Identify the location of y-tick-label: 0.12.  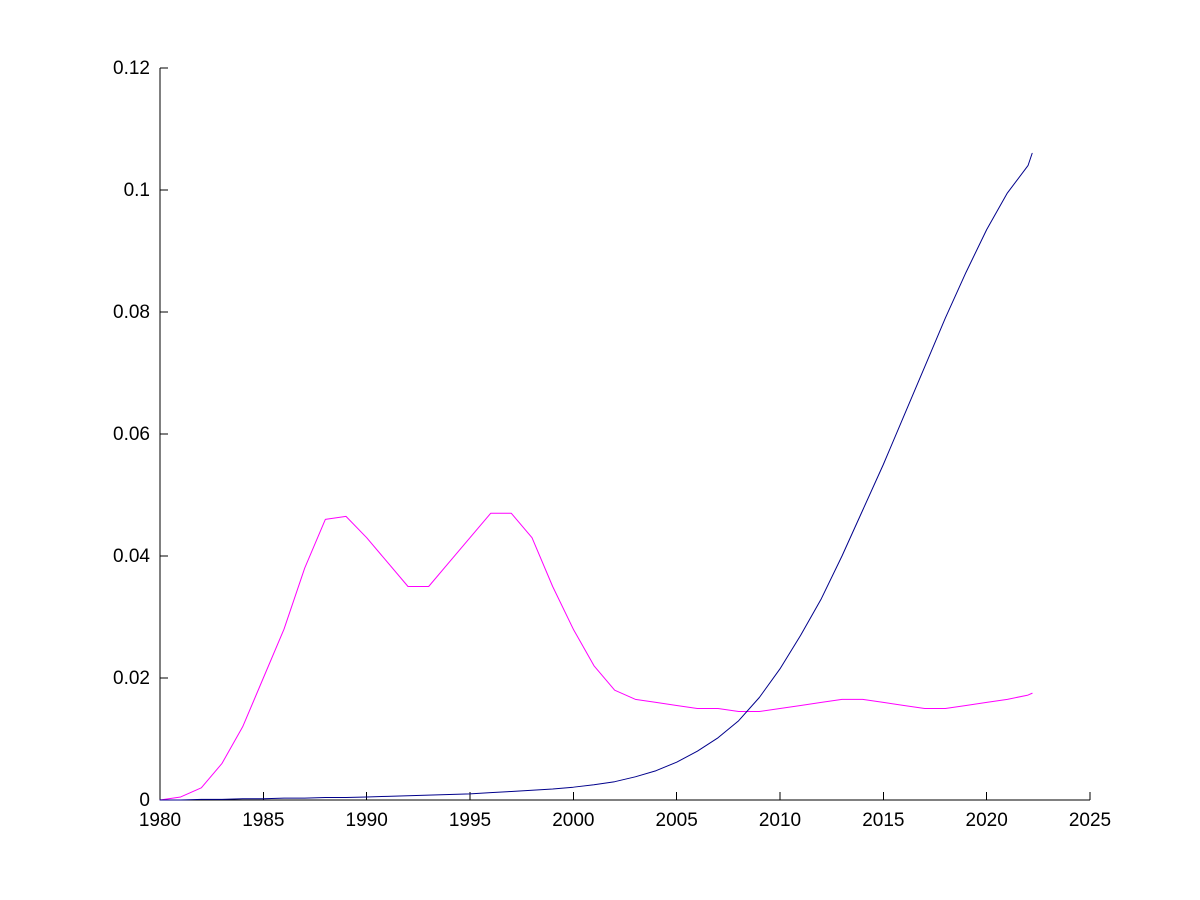
(131, 68).